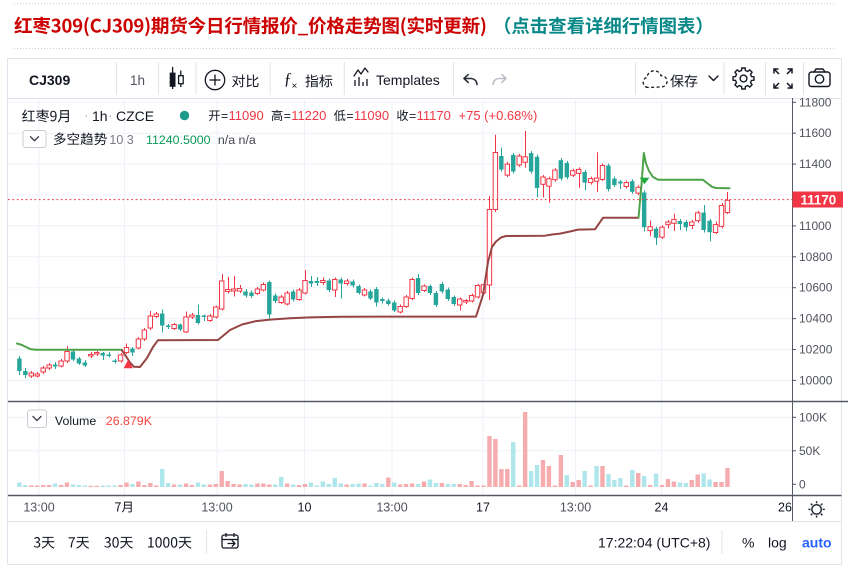  Describe the element at coordinates (75, 421) in the screenshot. I see `svg-text: Volume` at that location.